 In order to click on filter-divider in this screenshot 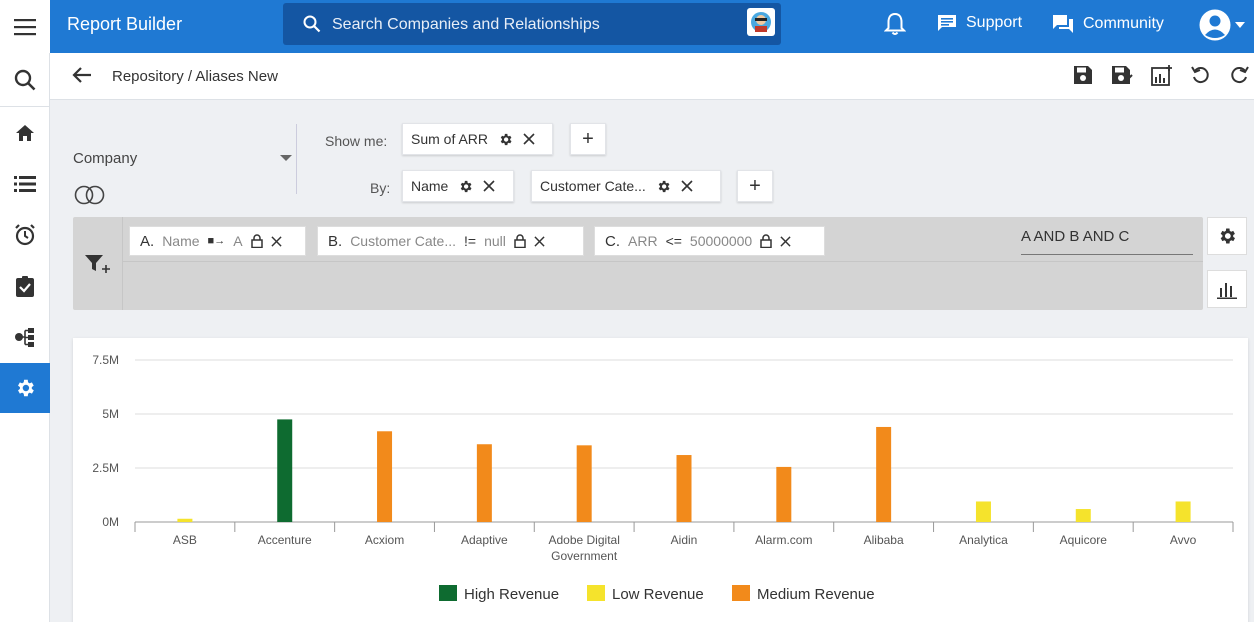, I will do `click(663, 261)`.